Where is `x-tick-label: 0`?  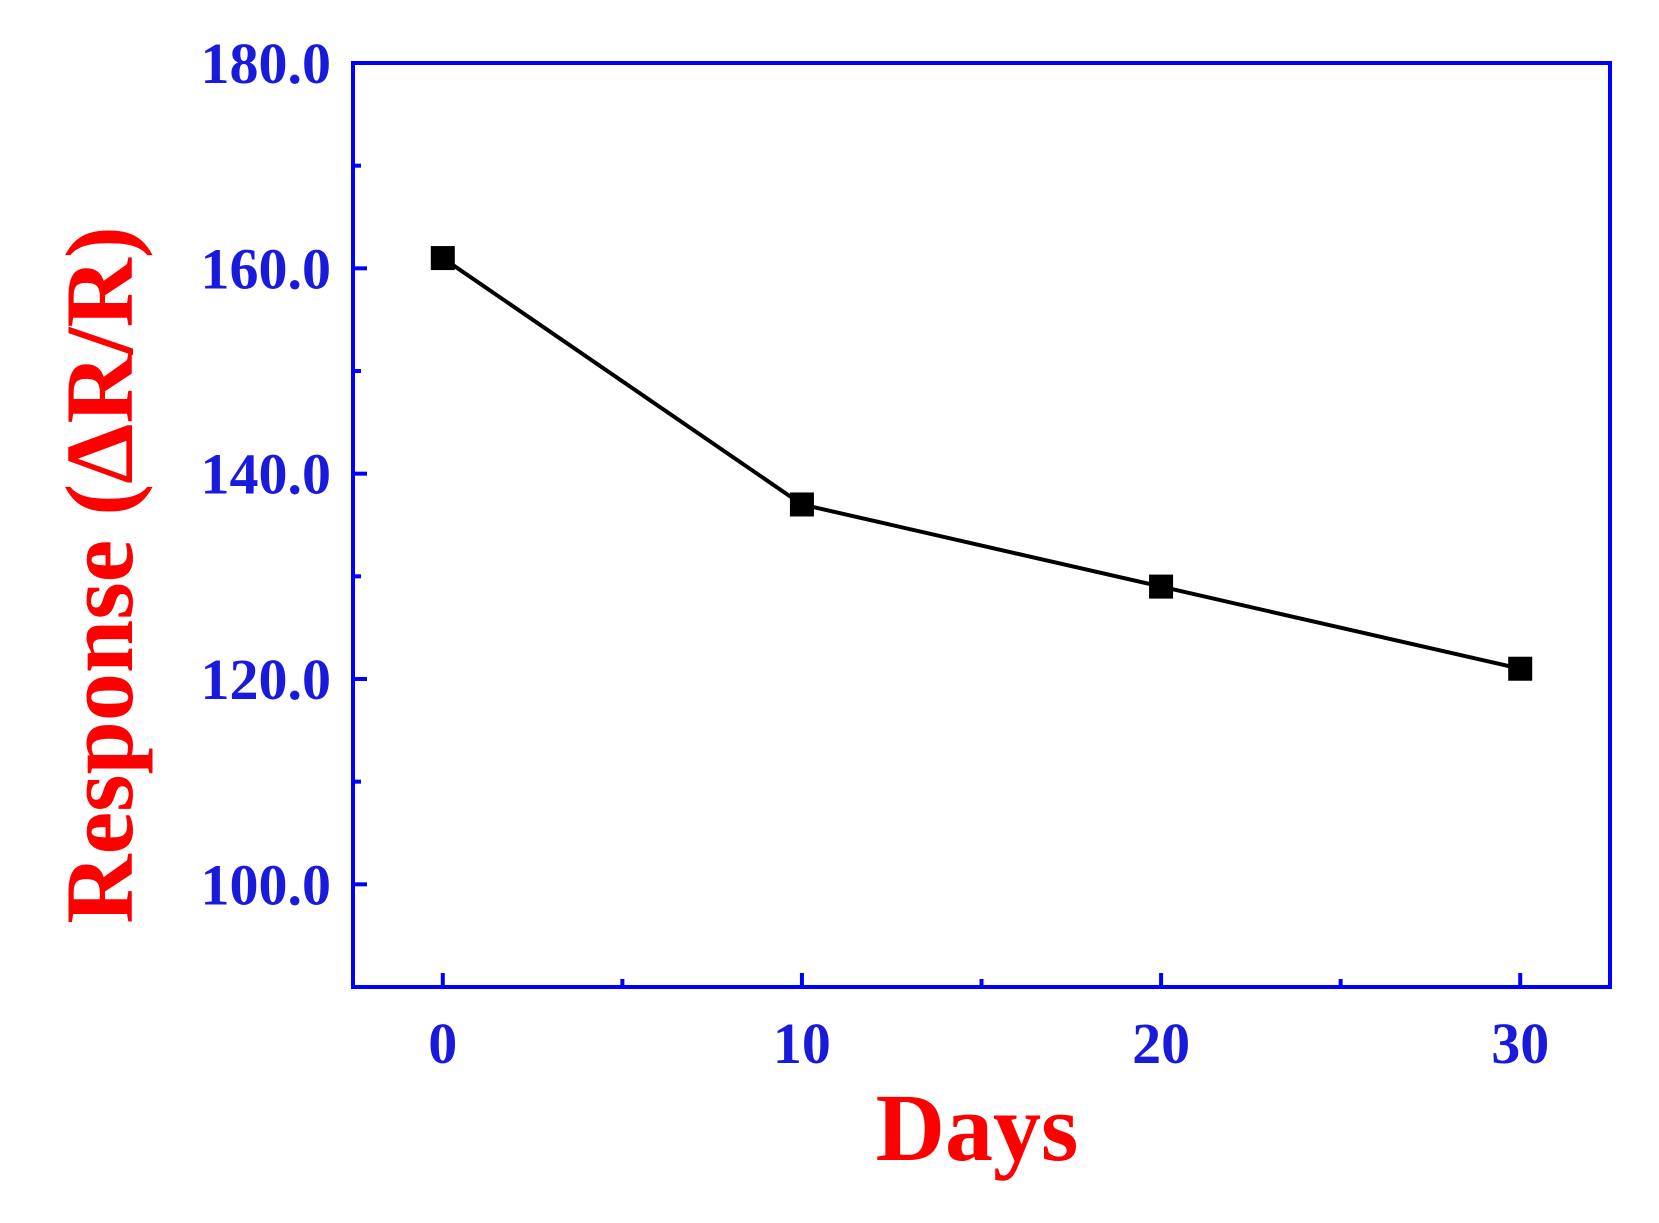
x-tick-label: 0 is located at coordinates (442, 1043).